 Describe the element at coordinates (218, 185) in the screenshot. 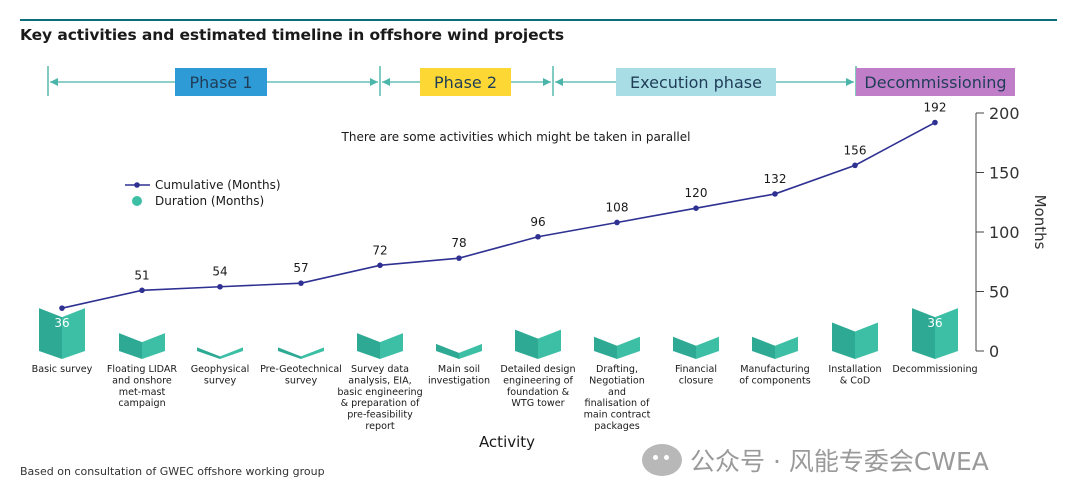

I see `legend-label-cumulative: Cumulative (Months)` at that location.